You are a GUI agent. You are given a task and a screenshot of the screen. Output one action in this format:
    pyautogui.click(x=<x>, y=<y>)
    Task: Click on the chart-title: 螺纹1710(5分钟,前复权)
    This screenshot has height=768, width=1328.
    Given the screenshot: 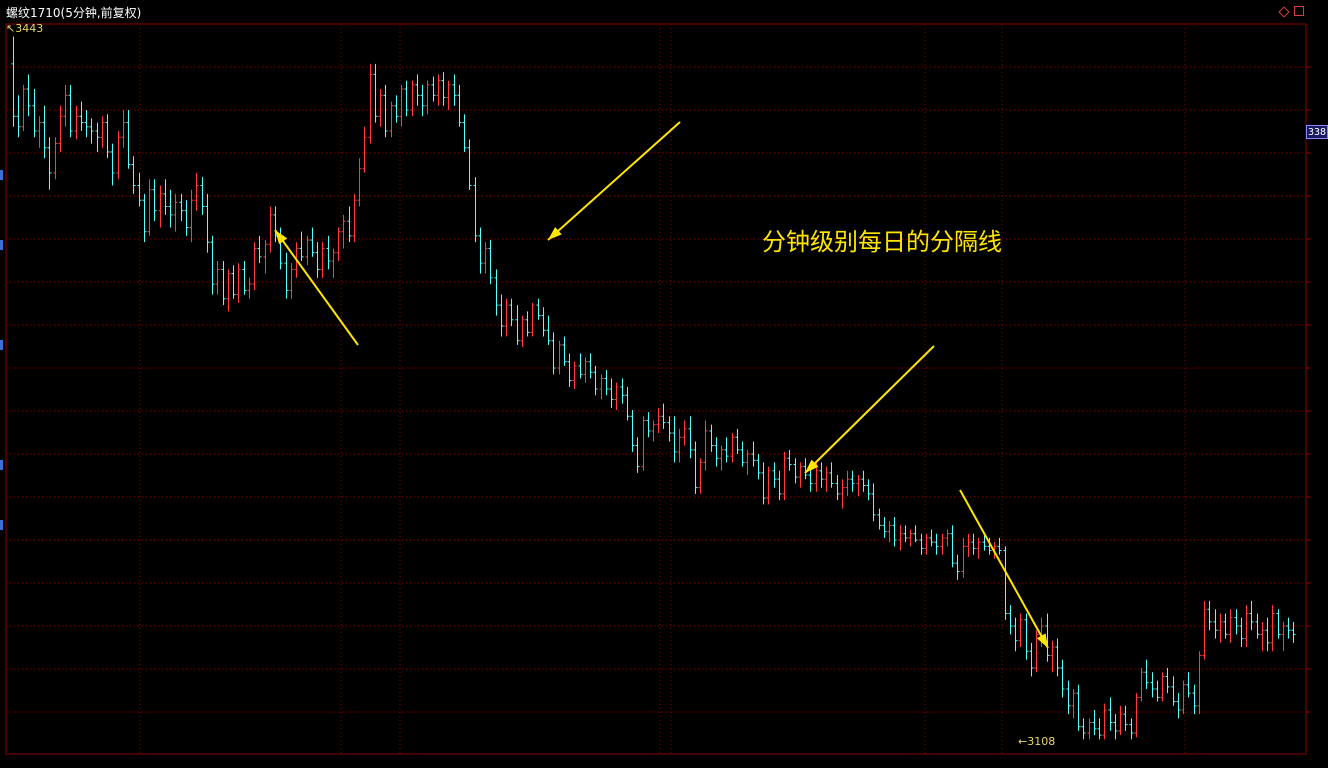 What is the action you would take?
    pyautogui.click(x=74, y=13)
    